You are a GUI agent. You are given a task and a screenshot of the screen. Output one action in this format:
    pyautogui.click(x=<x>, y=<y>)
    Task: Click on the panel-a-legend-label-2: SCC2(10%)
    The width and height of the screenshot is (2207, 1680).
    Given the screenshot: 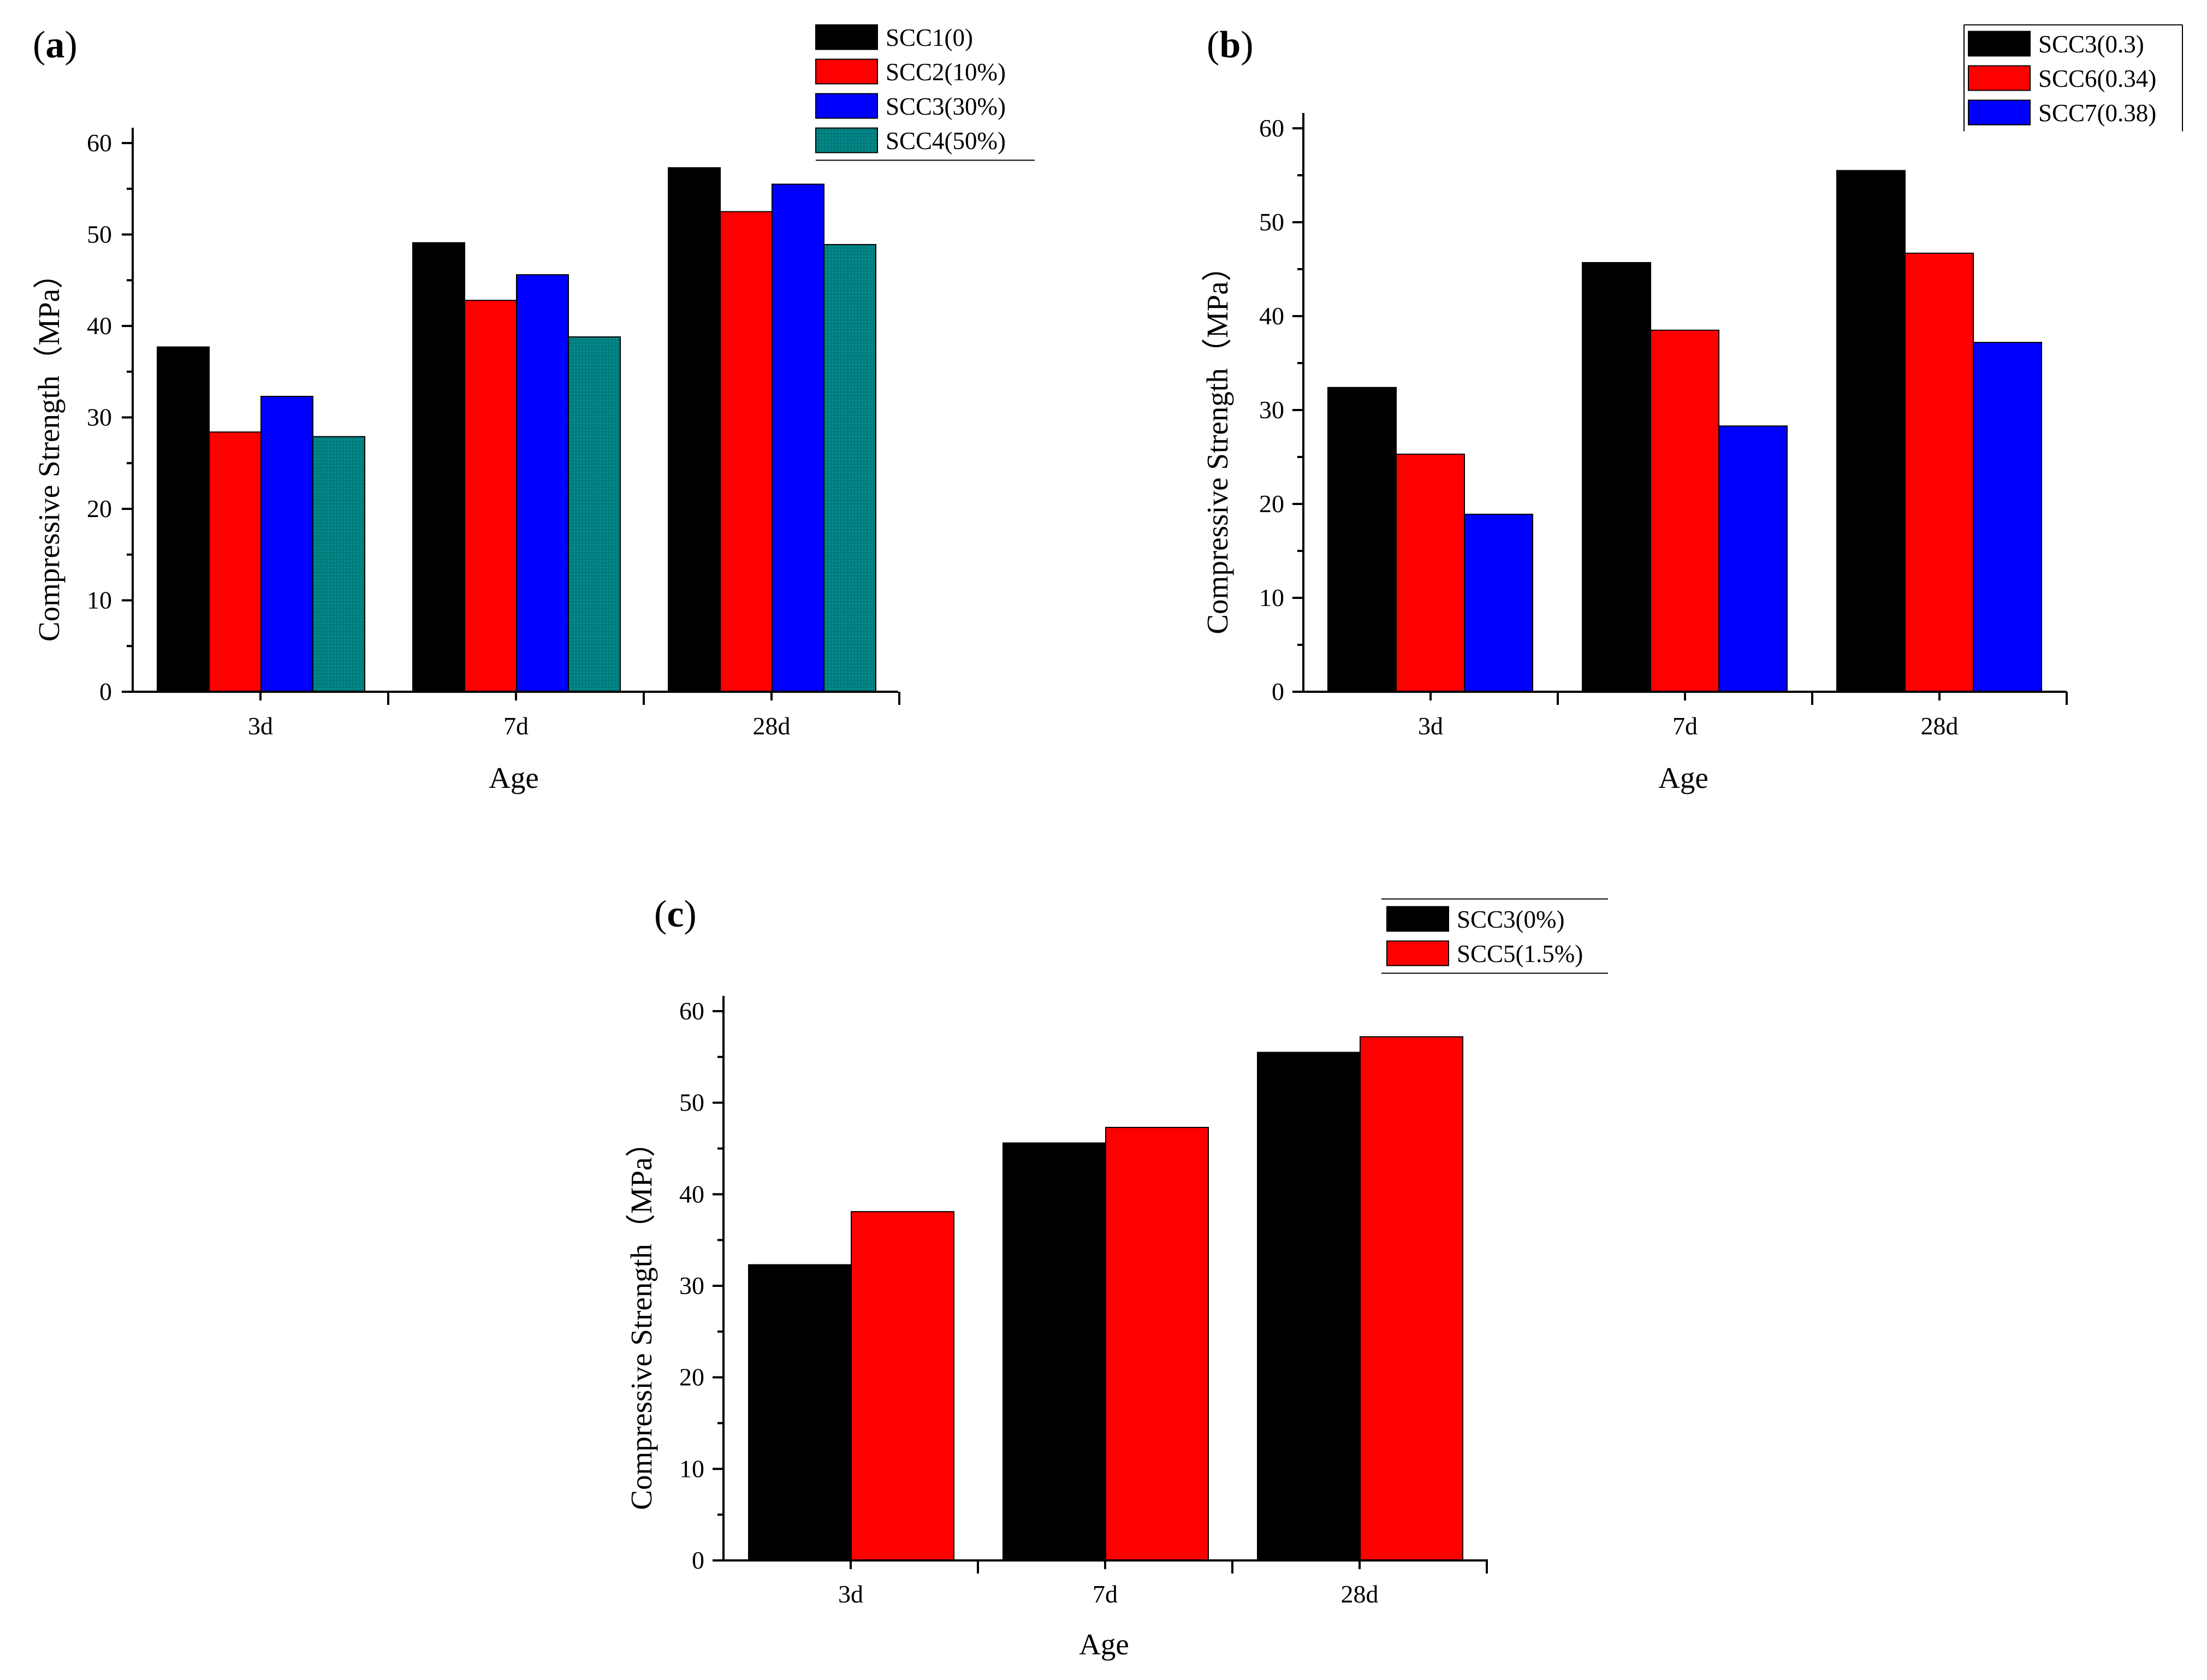 What is the action you would take?
    pyautogui.click(x=946, y=72)
    